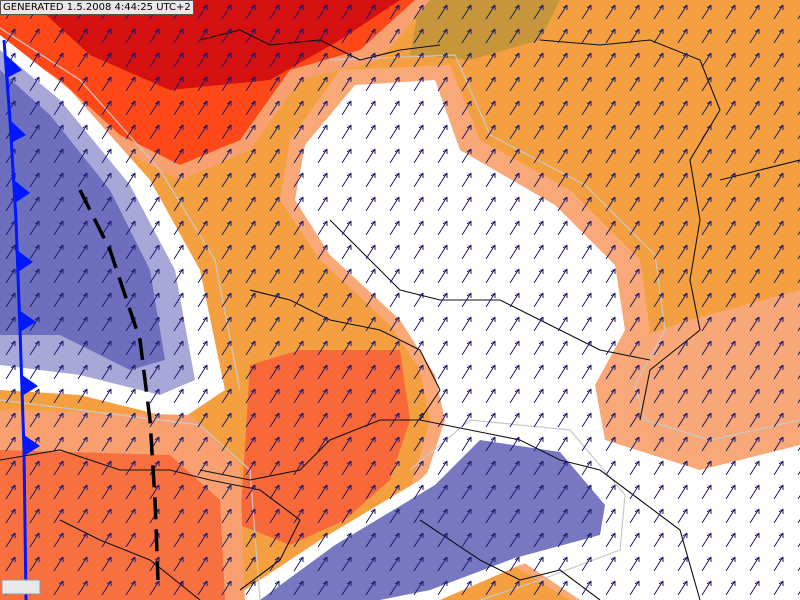 Image resolution: width=800 pixels, height=600 pixels. What do you see at coordinates (97, 7) in the screenshot?
I see `generated-stamp: GENERATED 1.5.2008 4:44:25 UTC+2` at bounding box center [97, 7].